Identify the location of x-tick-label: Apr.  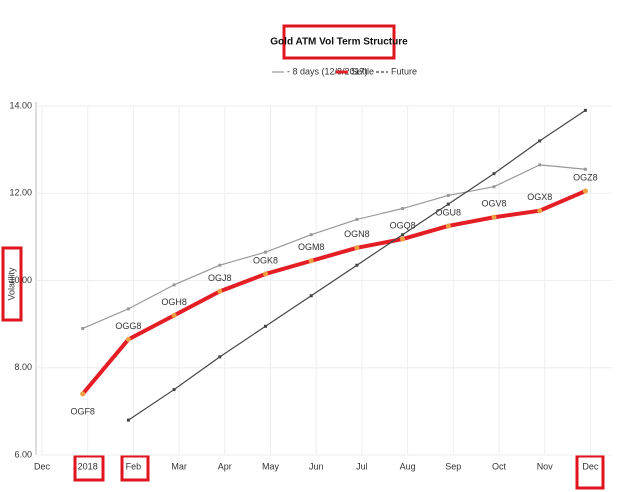
(225, 466).